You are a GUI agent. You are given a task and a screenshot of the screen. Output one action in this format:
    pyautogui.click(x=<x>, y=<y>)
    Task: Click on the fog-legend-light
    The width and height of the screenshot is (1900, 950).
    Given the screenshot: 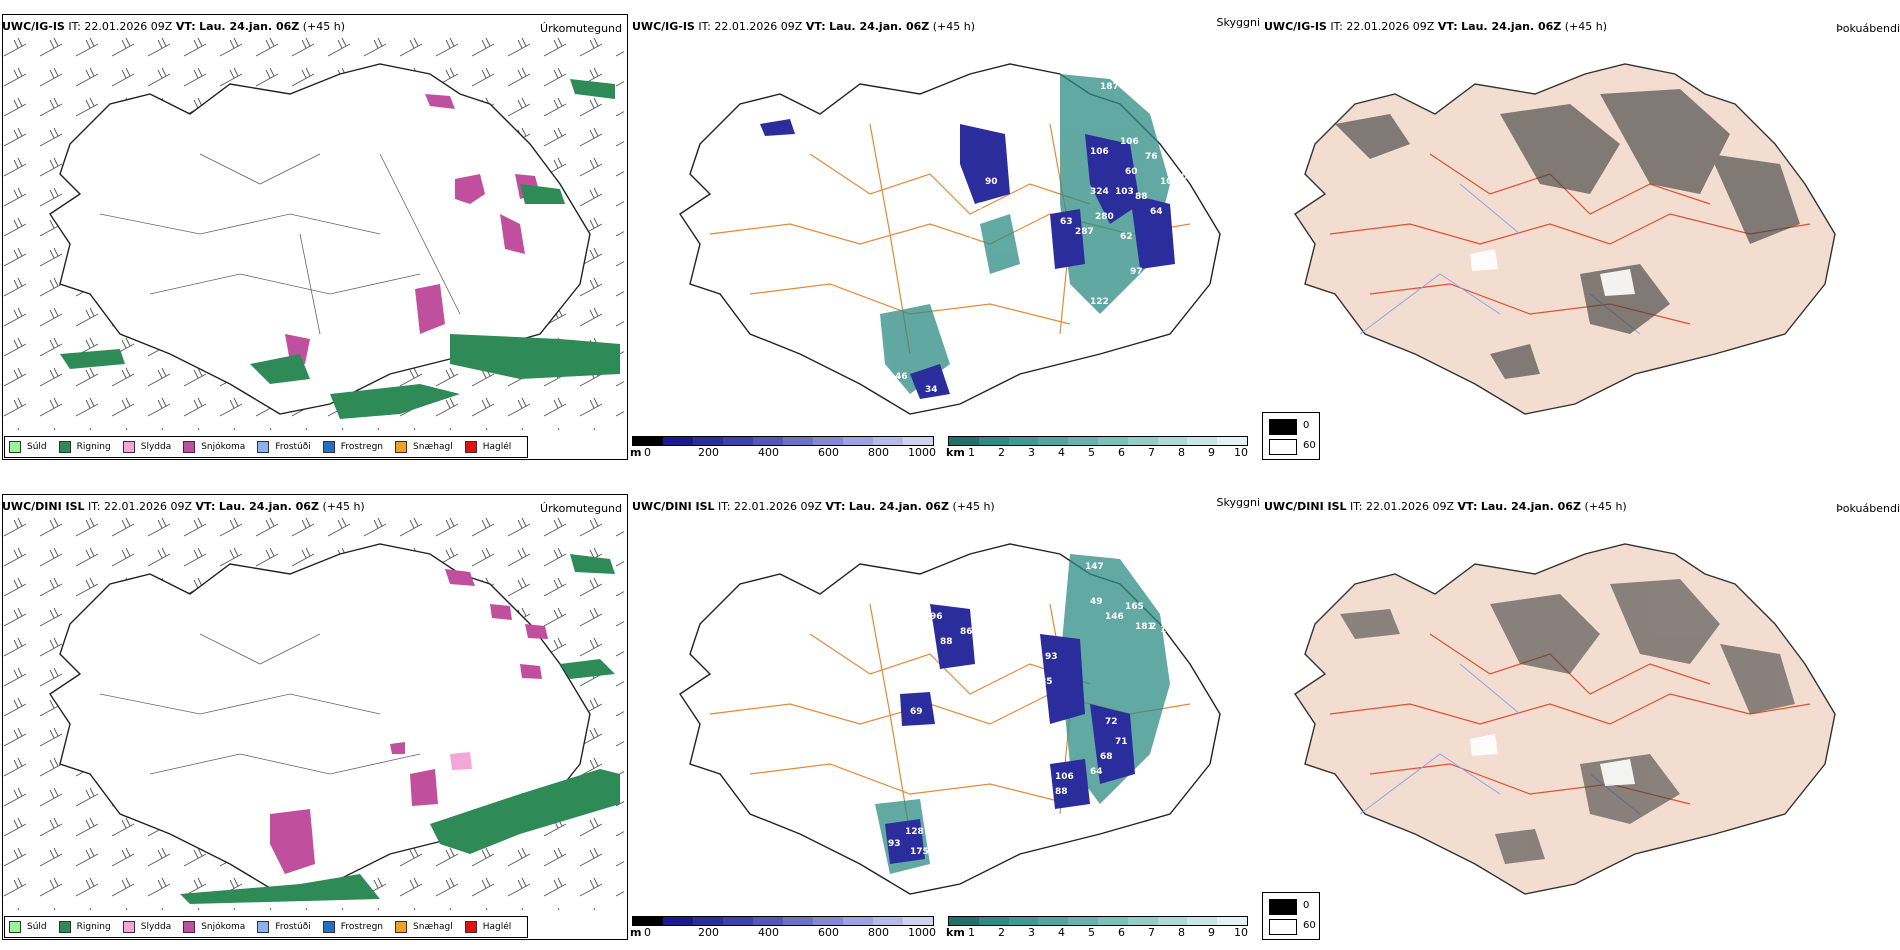 What is the action you would take?
    pyautogui.click(x=1283, y=447)
    